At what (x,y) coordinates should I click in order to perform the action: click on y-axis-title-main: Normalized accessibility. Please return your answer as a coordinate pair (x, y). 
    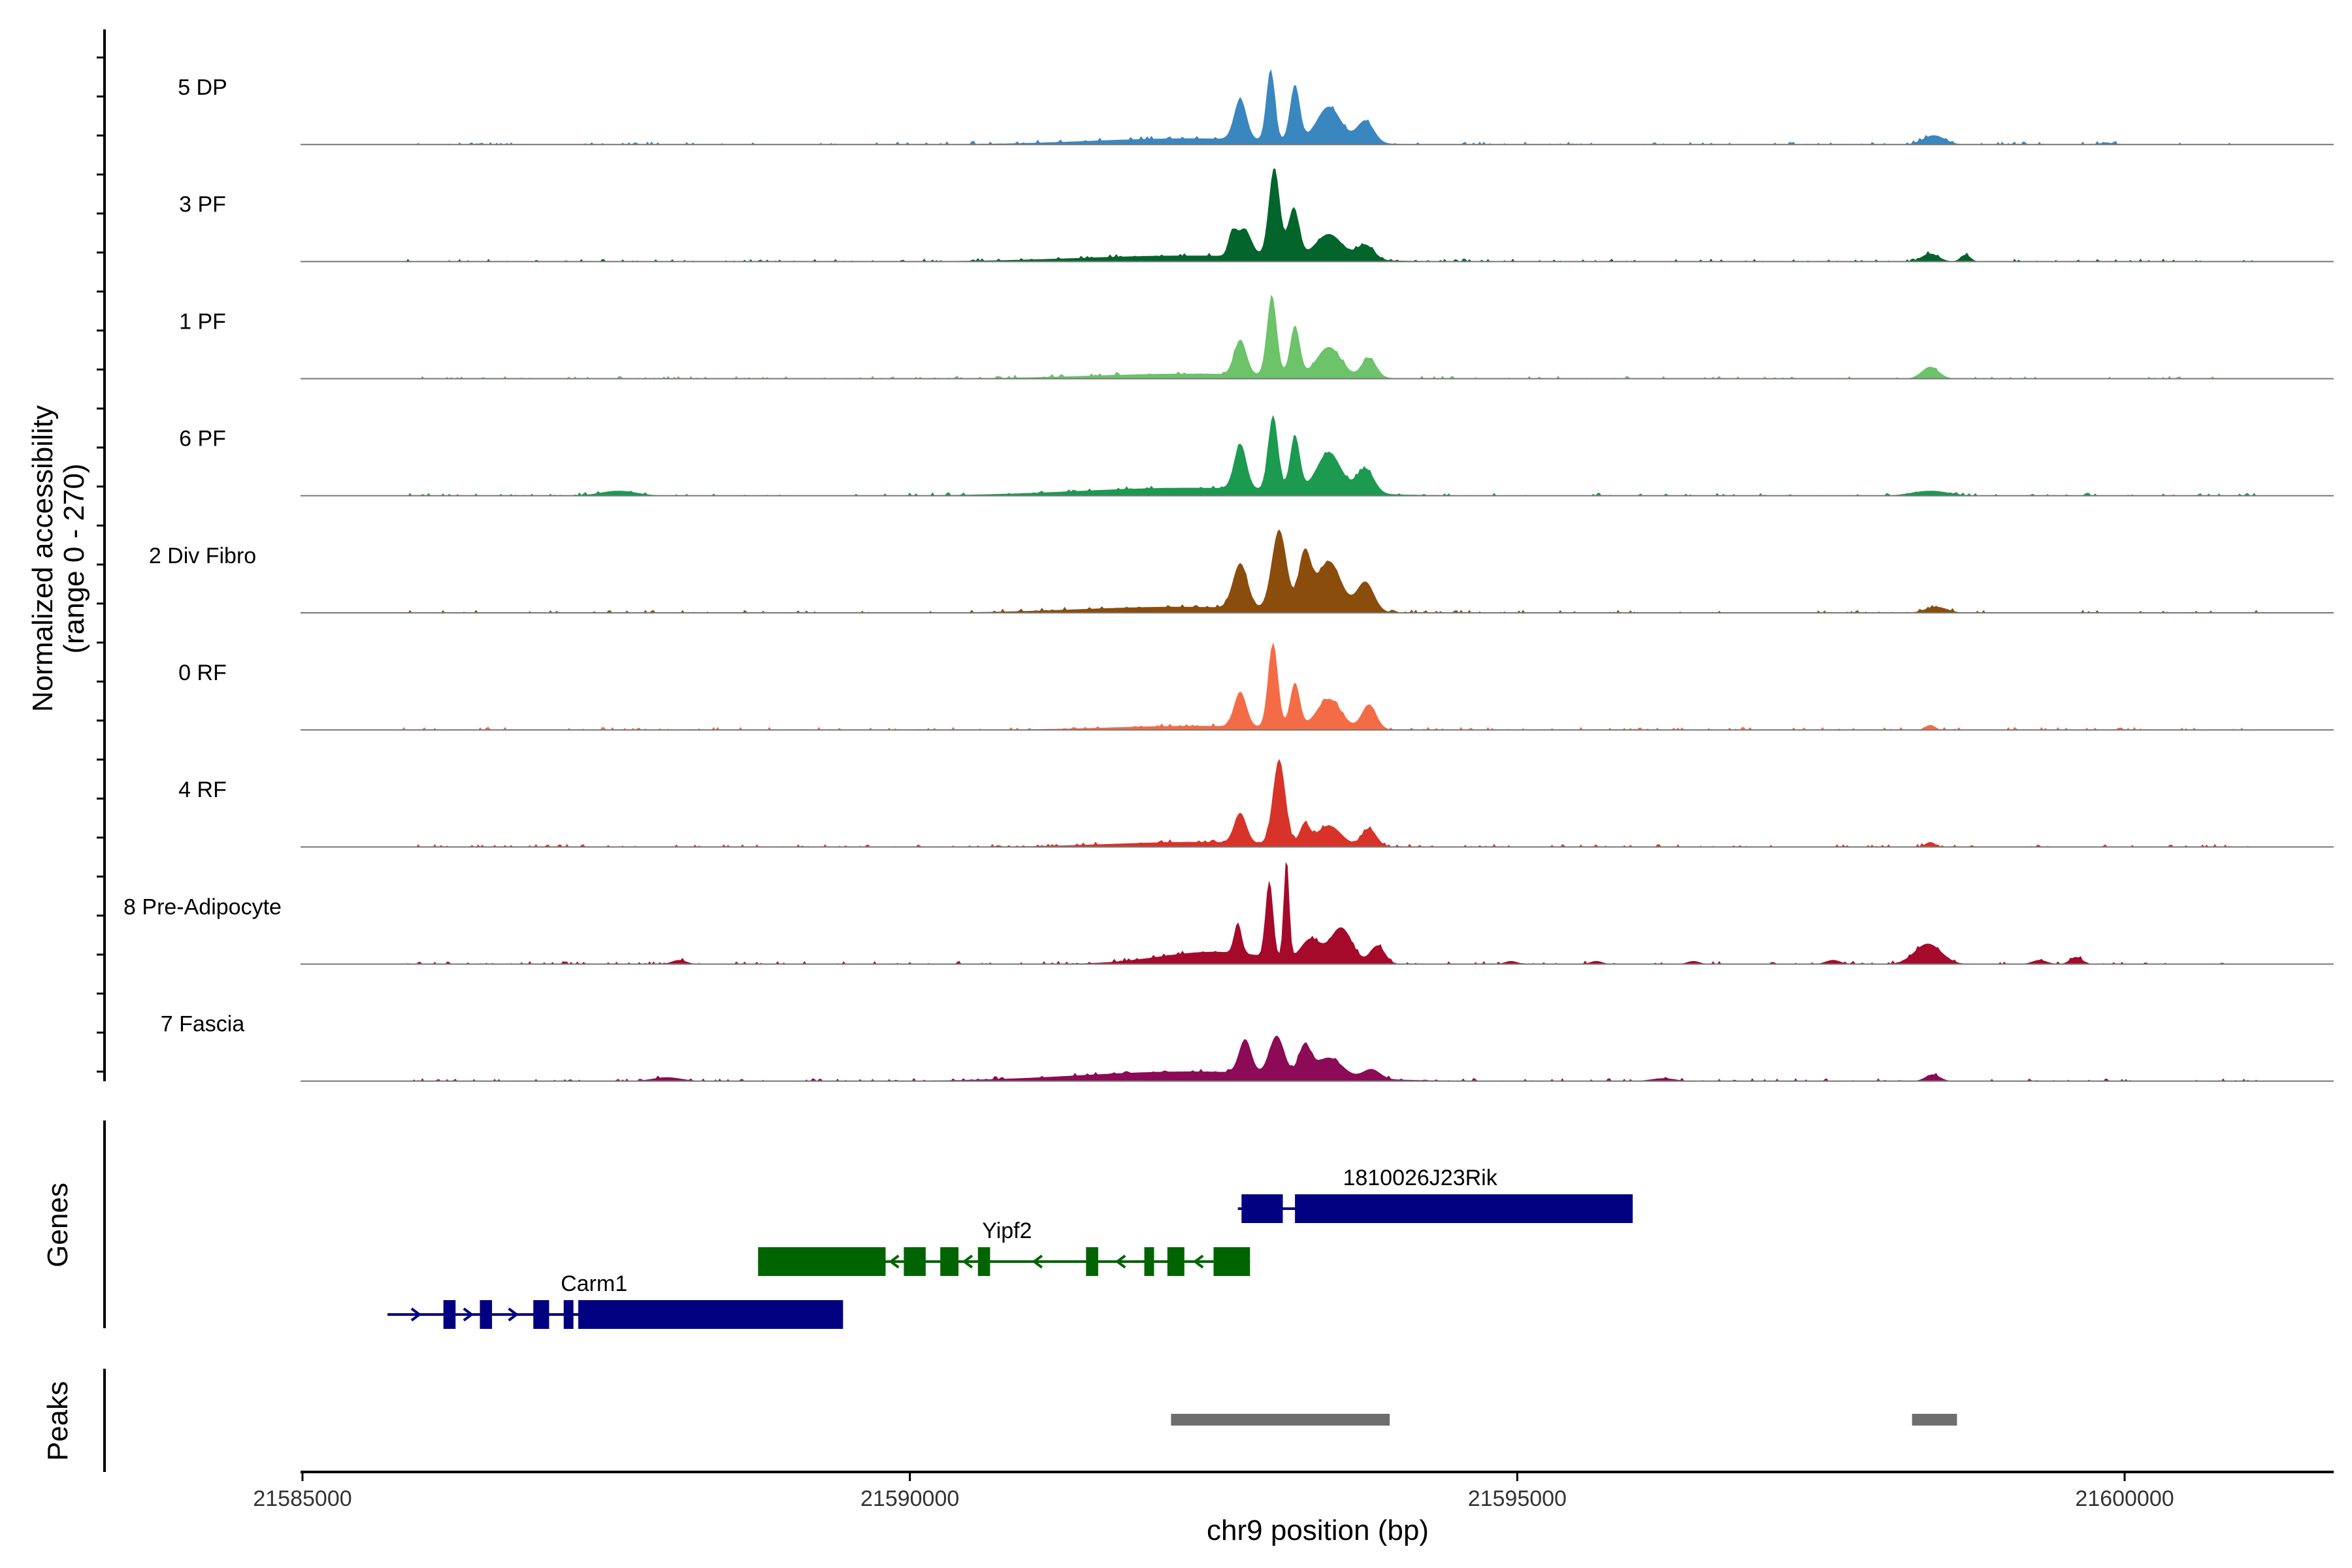
    Looking at the image, I should click on (43, 558).